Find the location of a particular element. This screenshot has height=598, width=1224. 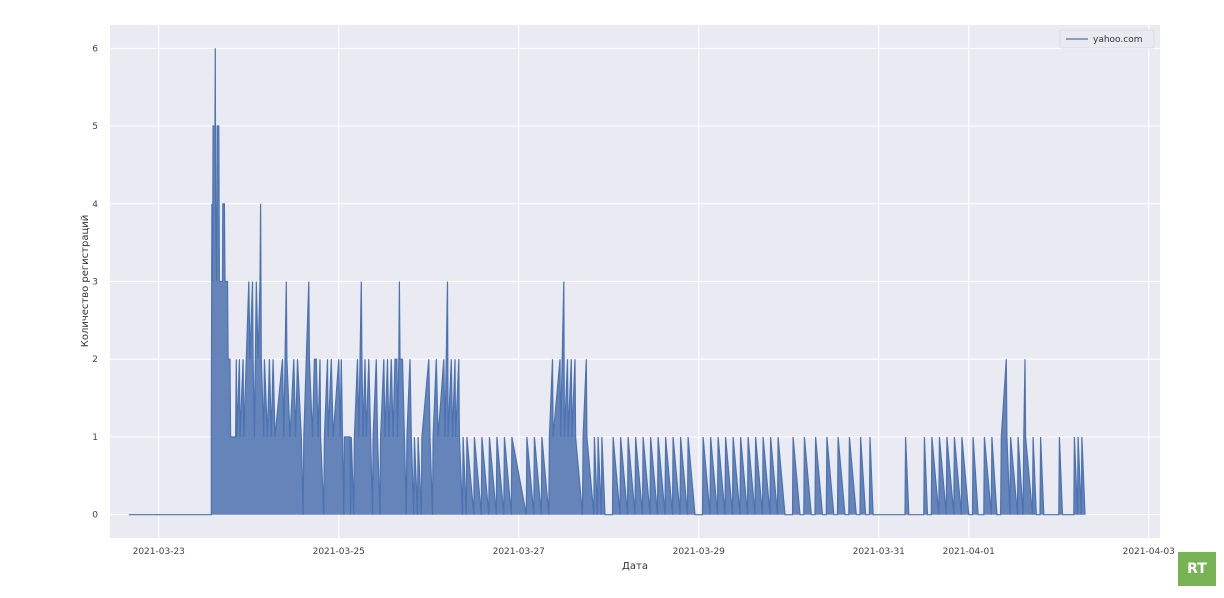

x-tick-label: 2021-03-25 is located at coordinates (339, 552).